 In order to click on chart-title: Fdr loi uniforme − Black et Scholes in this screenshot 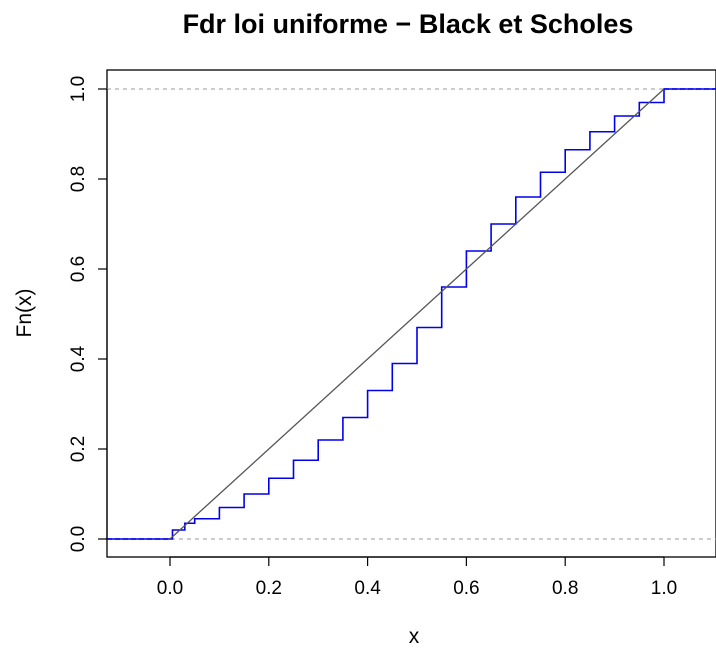, I will do `click(408, 24)`.